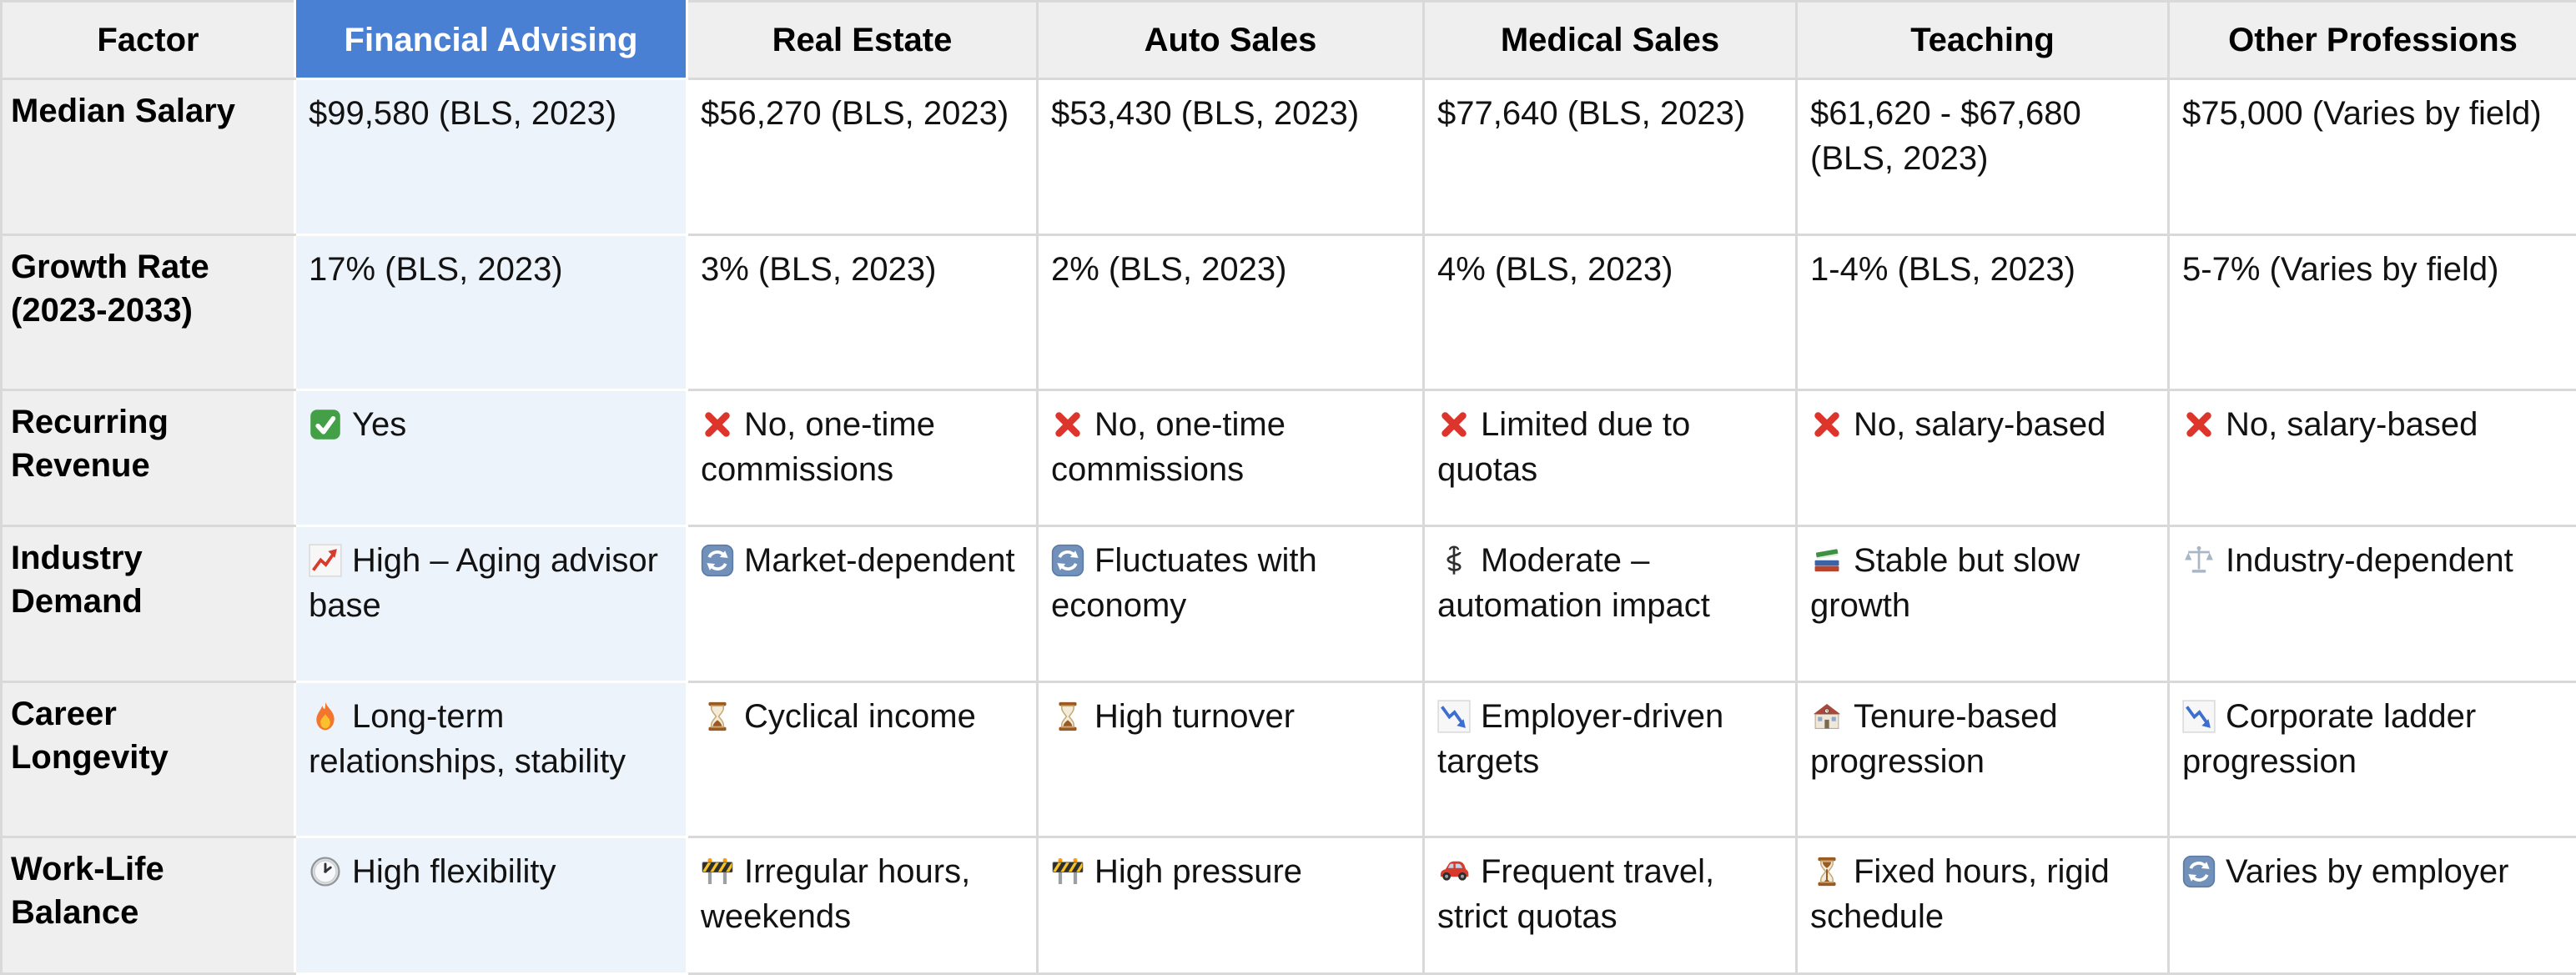 The width and height of the screenshot is (2576, 975). What do you see at coordinates (491, 905) in the screenshot?
I see `table-cell: High flexibility` at bounding box center [491, 905].